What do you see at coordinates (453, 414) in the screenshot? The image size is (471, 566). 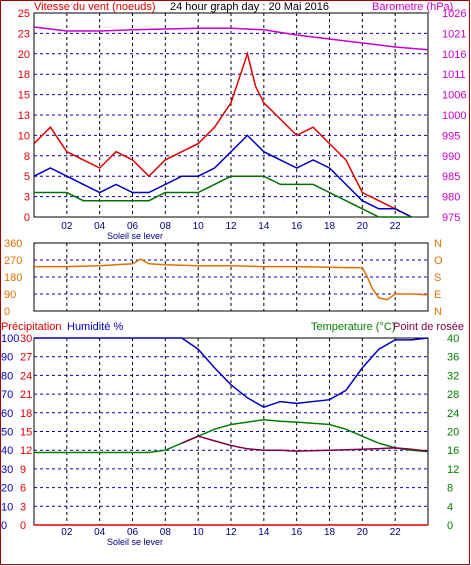 I see `temp-tick: 24` at bounding box center [453, 414].